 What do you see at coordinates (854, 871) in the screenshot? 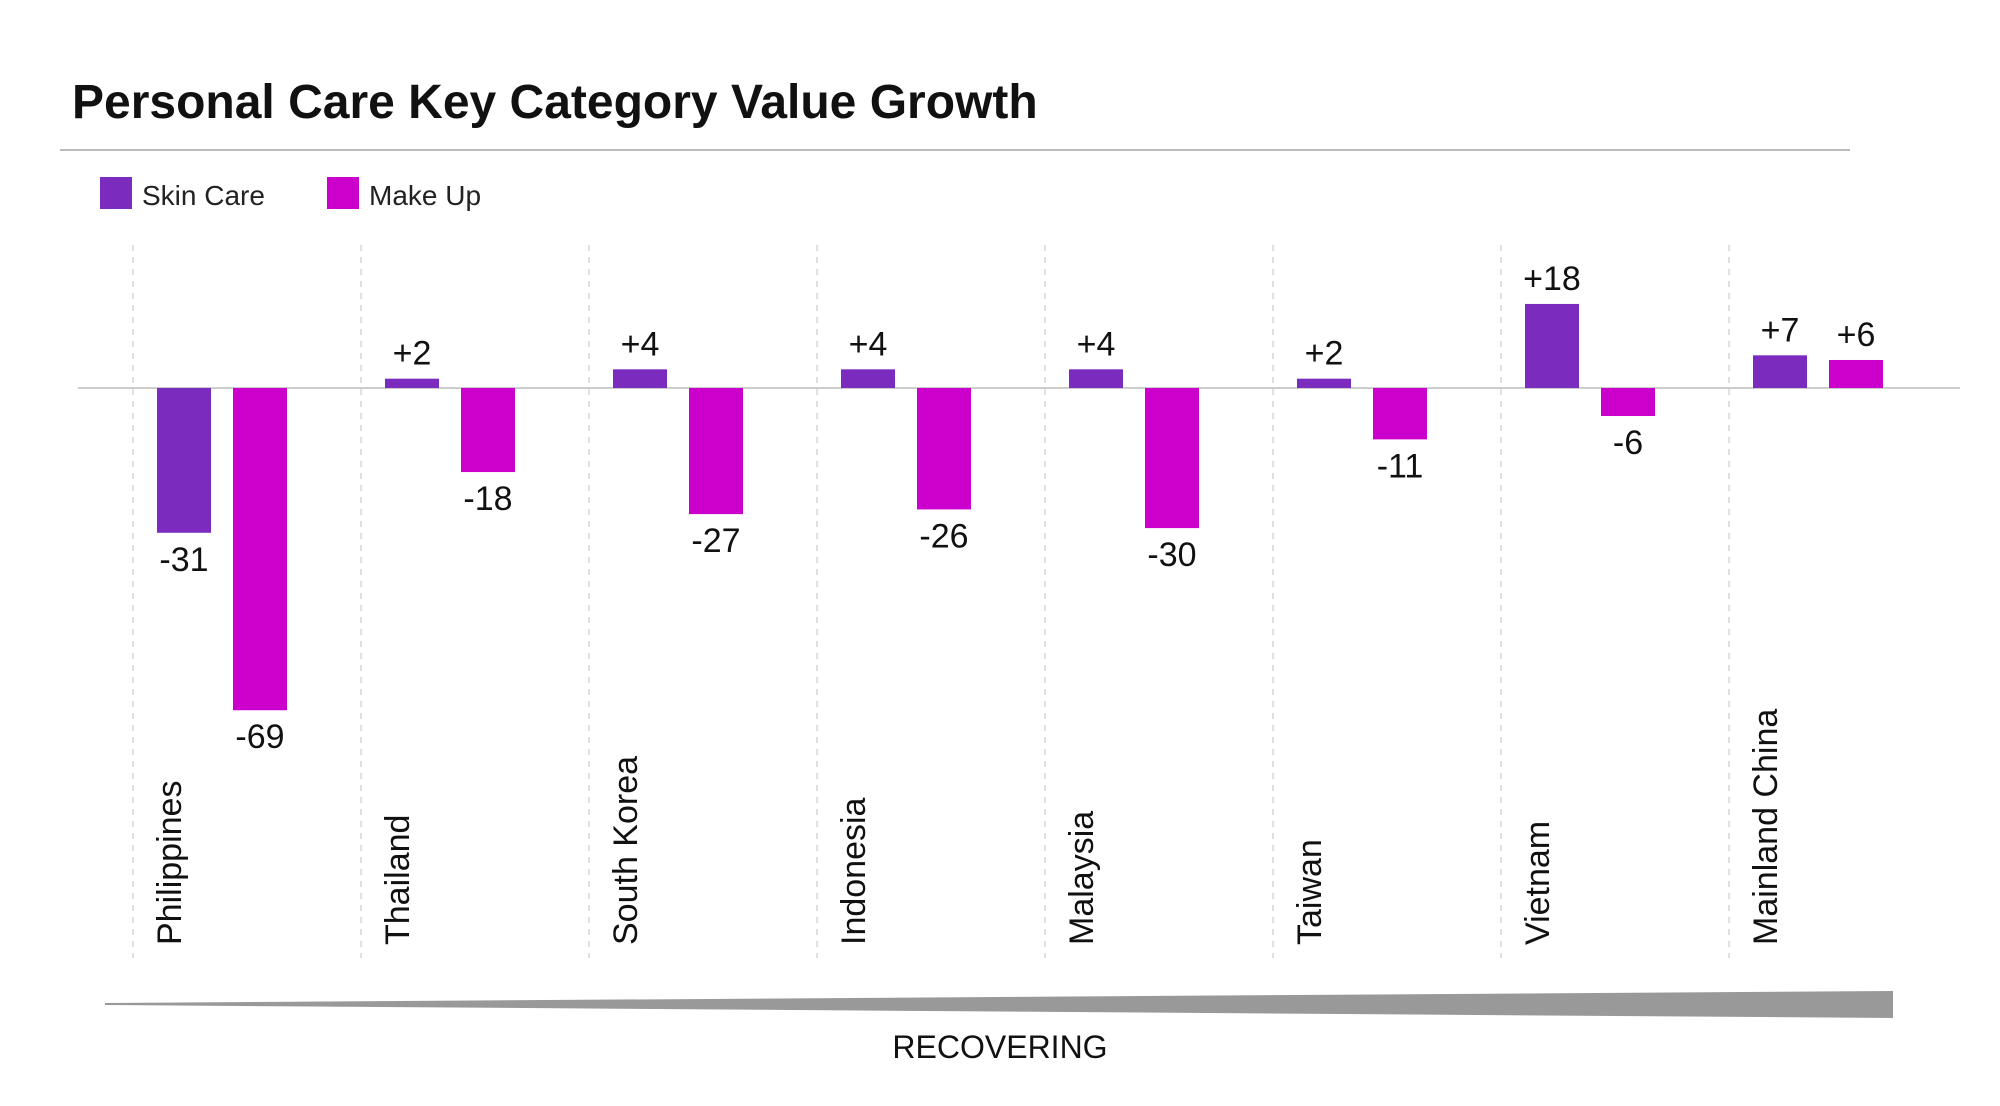
I see `category-label-3: Indonesia` at bounding box center [854, 871].